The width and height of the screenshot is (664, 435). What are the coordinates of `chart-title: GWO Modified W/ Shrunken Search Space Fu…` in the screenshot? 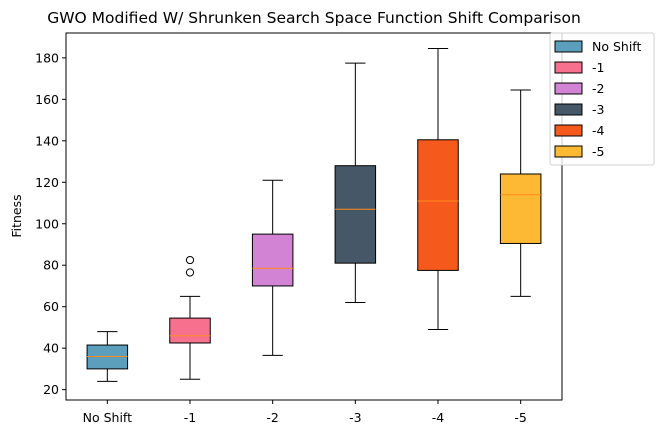 It's located at (314, 18).